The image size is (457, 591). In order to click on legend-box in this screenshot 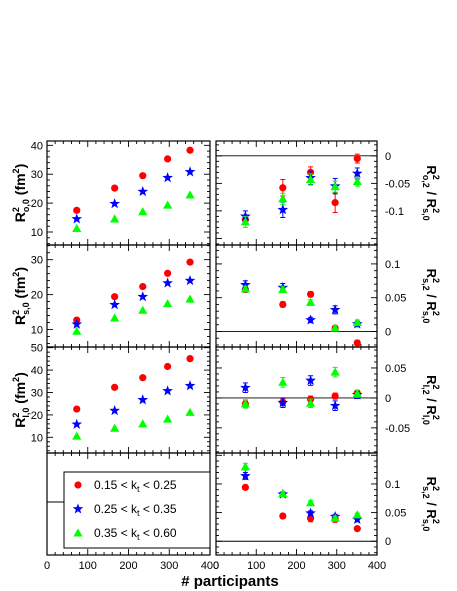, I will do `click(137, 510)`.